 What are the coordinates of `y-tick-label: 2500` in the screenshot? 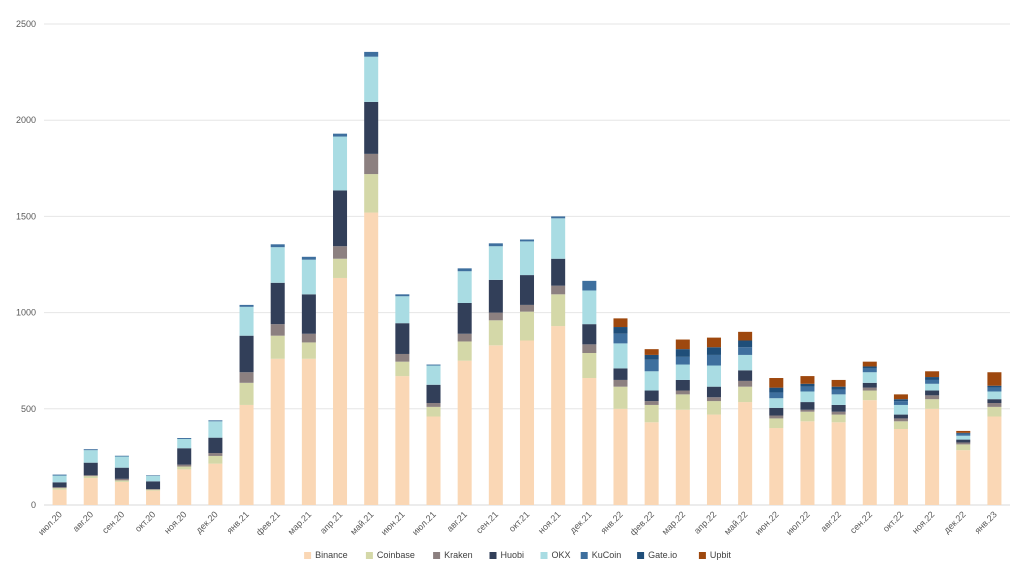 It's located at (26, 24).